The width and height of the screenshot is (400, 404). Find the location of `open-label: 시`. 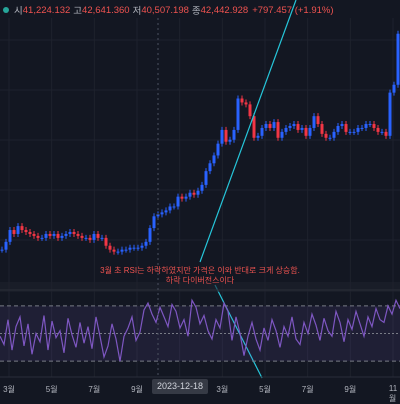

open-label: 시 is located at coordinates (18, 10).